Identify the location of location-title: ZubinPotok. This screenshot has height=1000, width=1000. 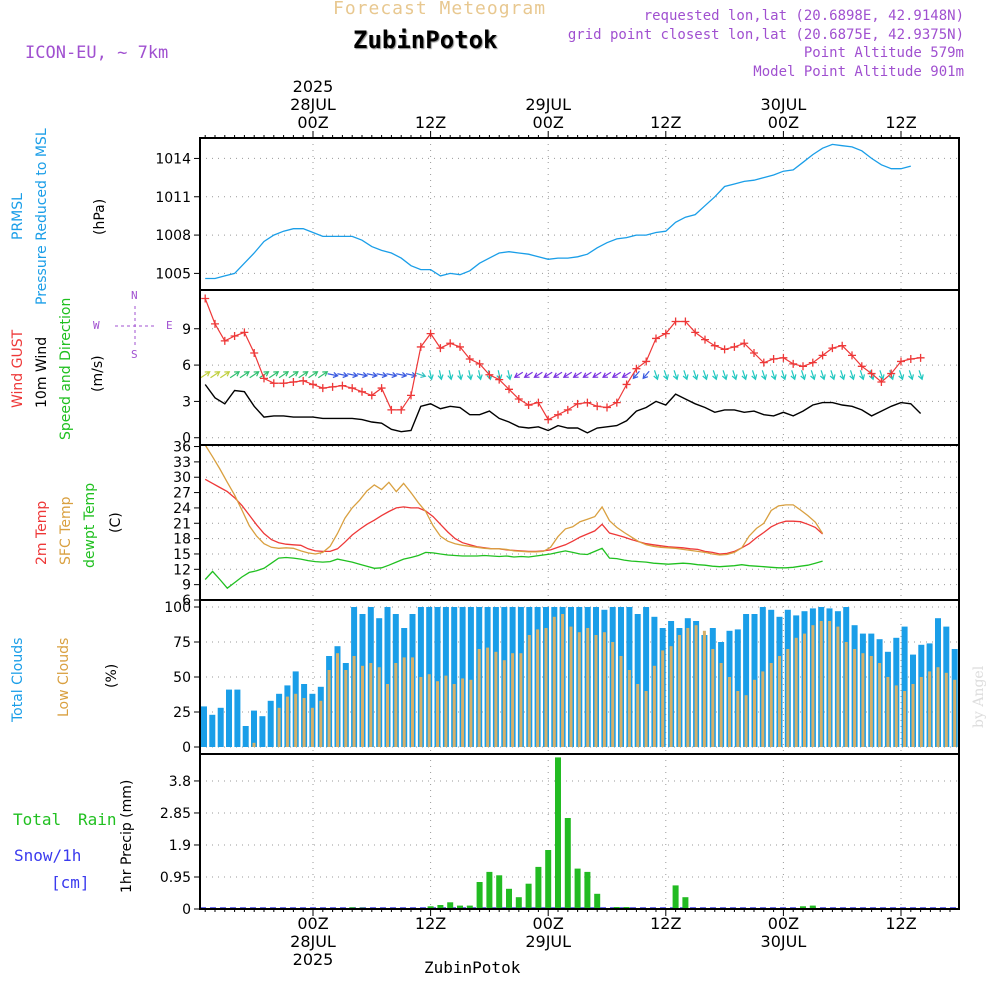
(425, 40).